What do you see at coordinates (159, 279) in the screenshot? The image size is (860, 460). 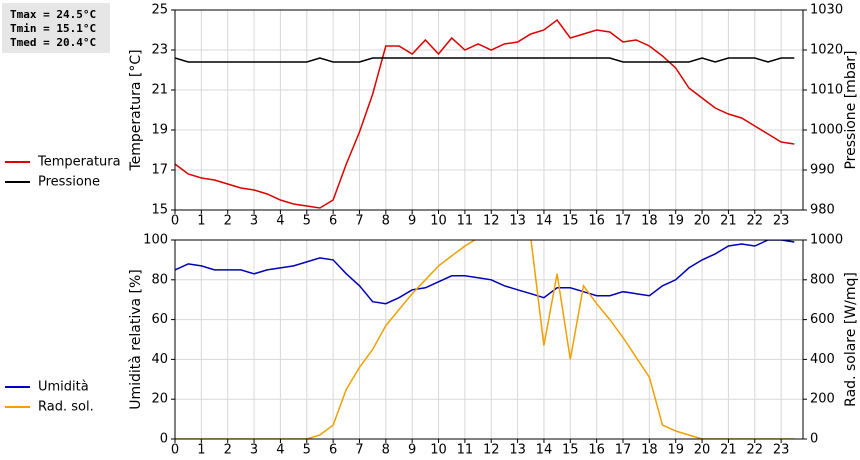 I see `y-tick-label: 80` at bounding box center [159, 279].